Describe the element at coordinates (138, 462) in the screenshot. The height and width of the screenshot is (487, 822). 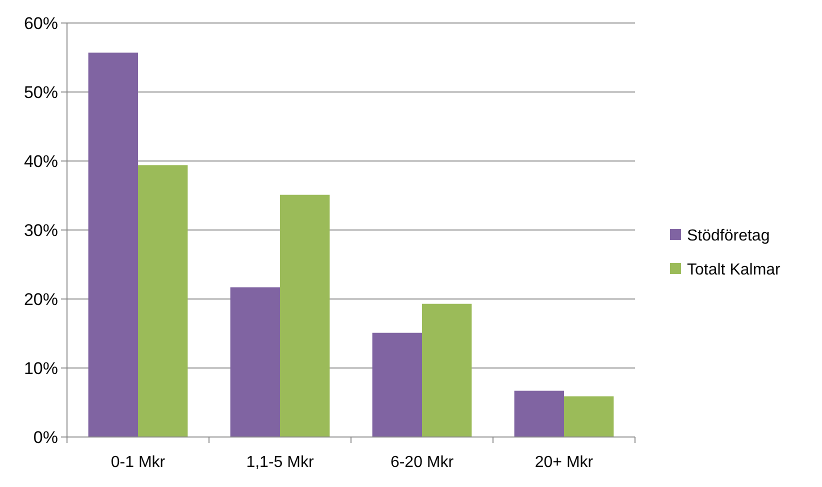
I see `x-tick-label: 0-1 Mkr` at that location.